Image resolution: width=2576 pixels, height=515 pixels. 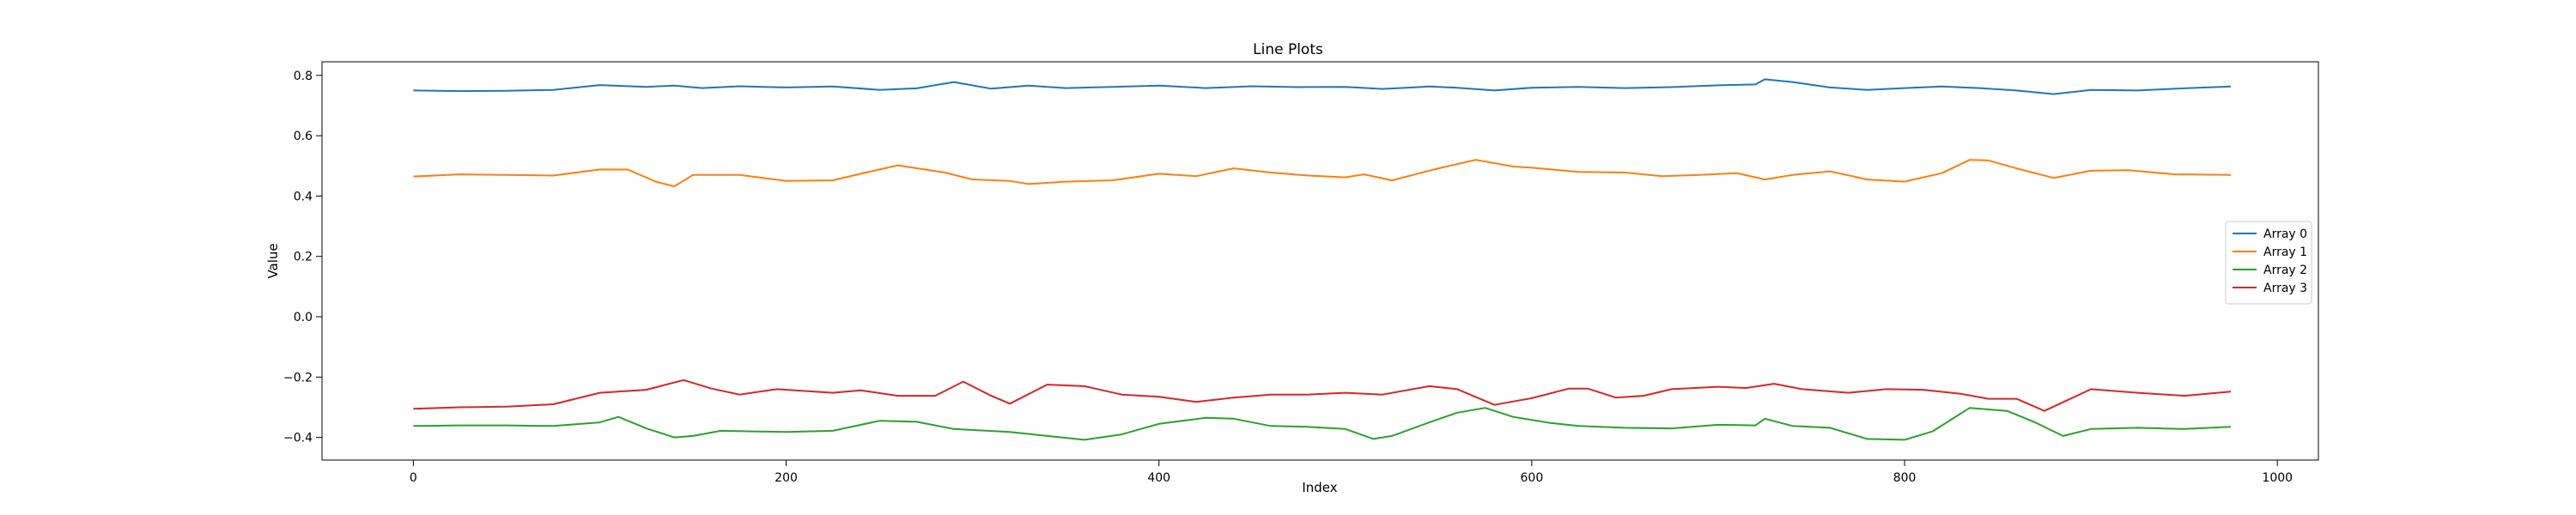 What do you see at coordinates (303, 317) in the screenshot?
I see `y-tick-label: 0.0` at bounding box center [303, 317].